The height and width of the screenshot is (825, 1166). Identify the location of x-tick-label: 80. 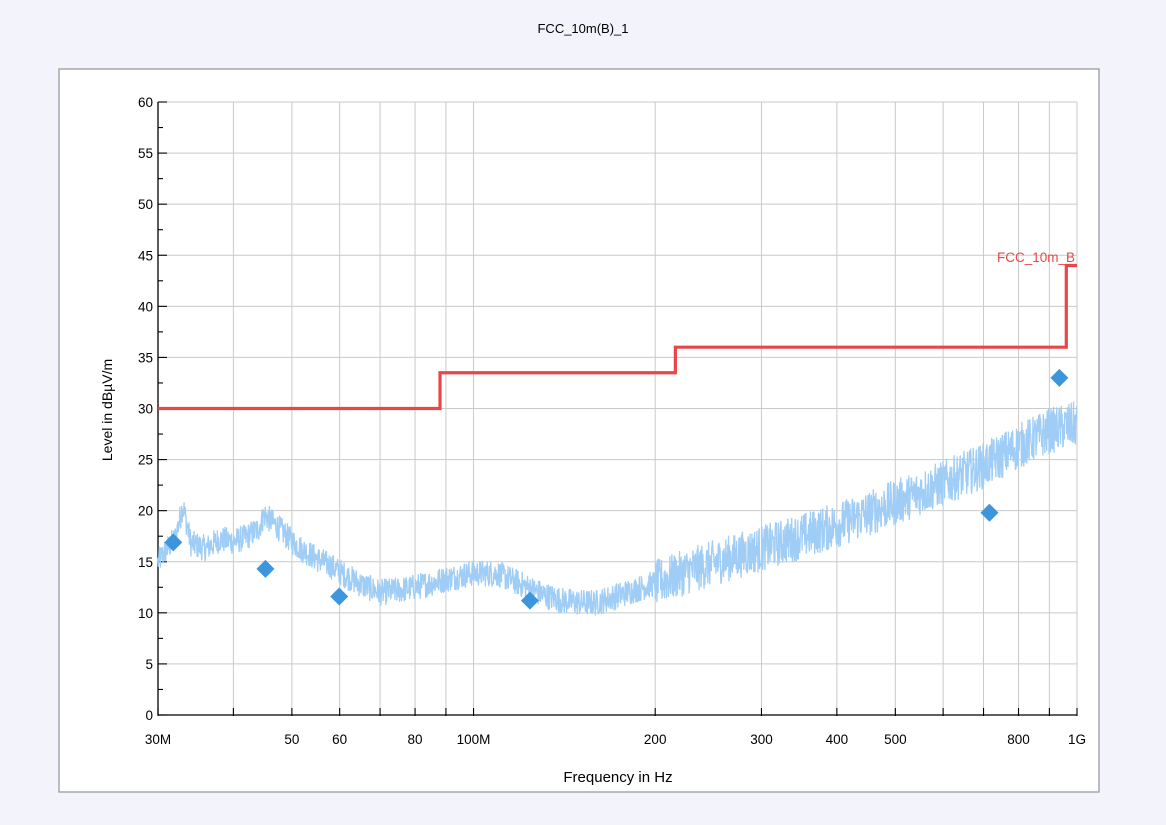
(415, 739).